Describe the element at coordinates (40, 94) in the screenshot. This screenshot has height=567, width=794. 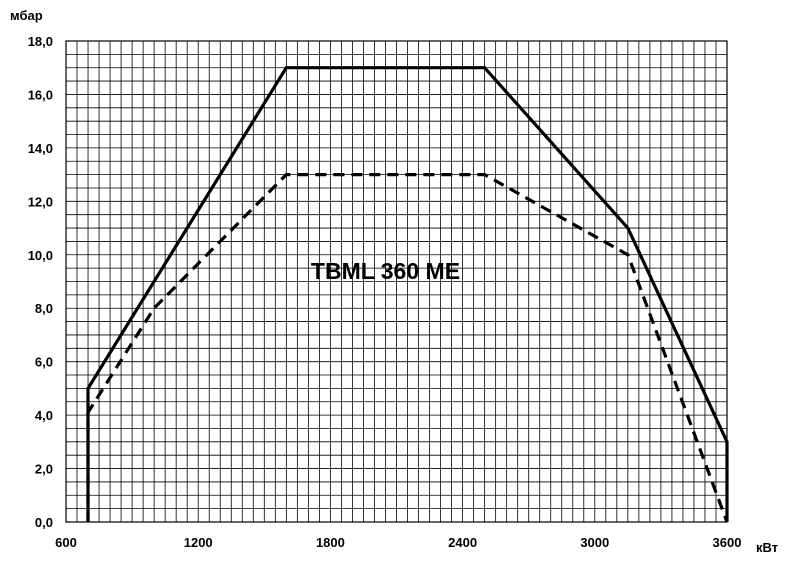
I see `y-tick-label: 16,0` at that location.